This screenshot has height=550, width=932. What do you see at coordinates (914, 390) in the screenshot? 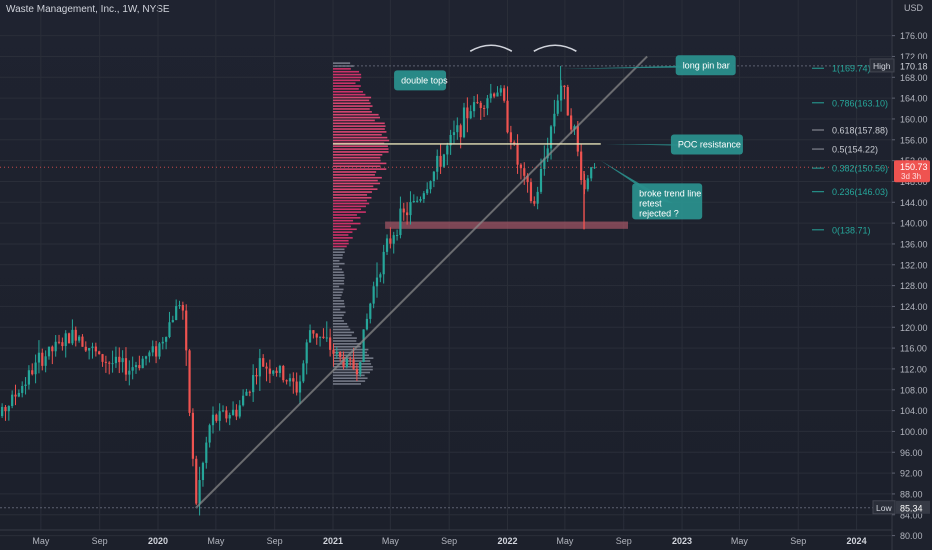
I see `y-tick-label: 108.00` at bounding box center [914, 390].